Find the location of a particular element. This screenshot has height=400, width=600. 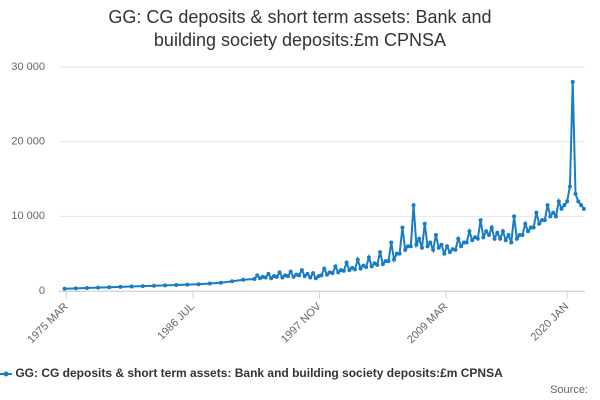

x-tick-label: 2009 MAR is located at coordinates (427, 323).